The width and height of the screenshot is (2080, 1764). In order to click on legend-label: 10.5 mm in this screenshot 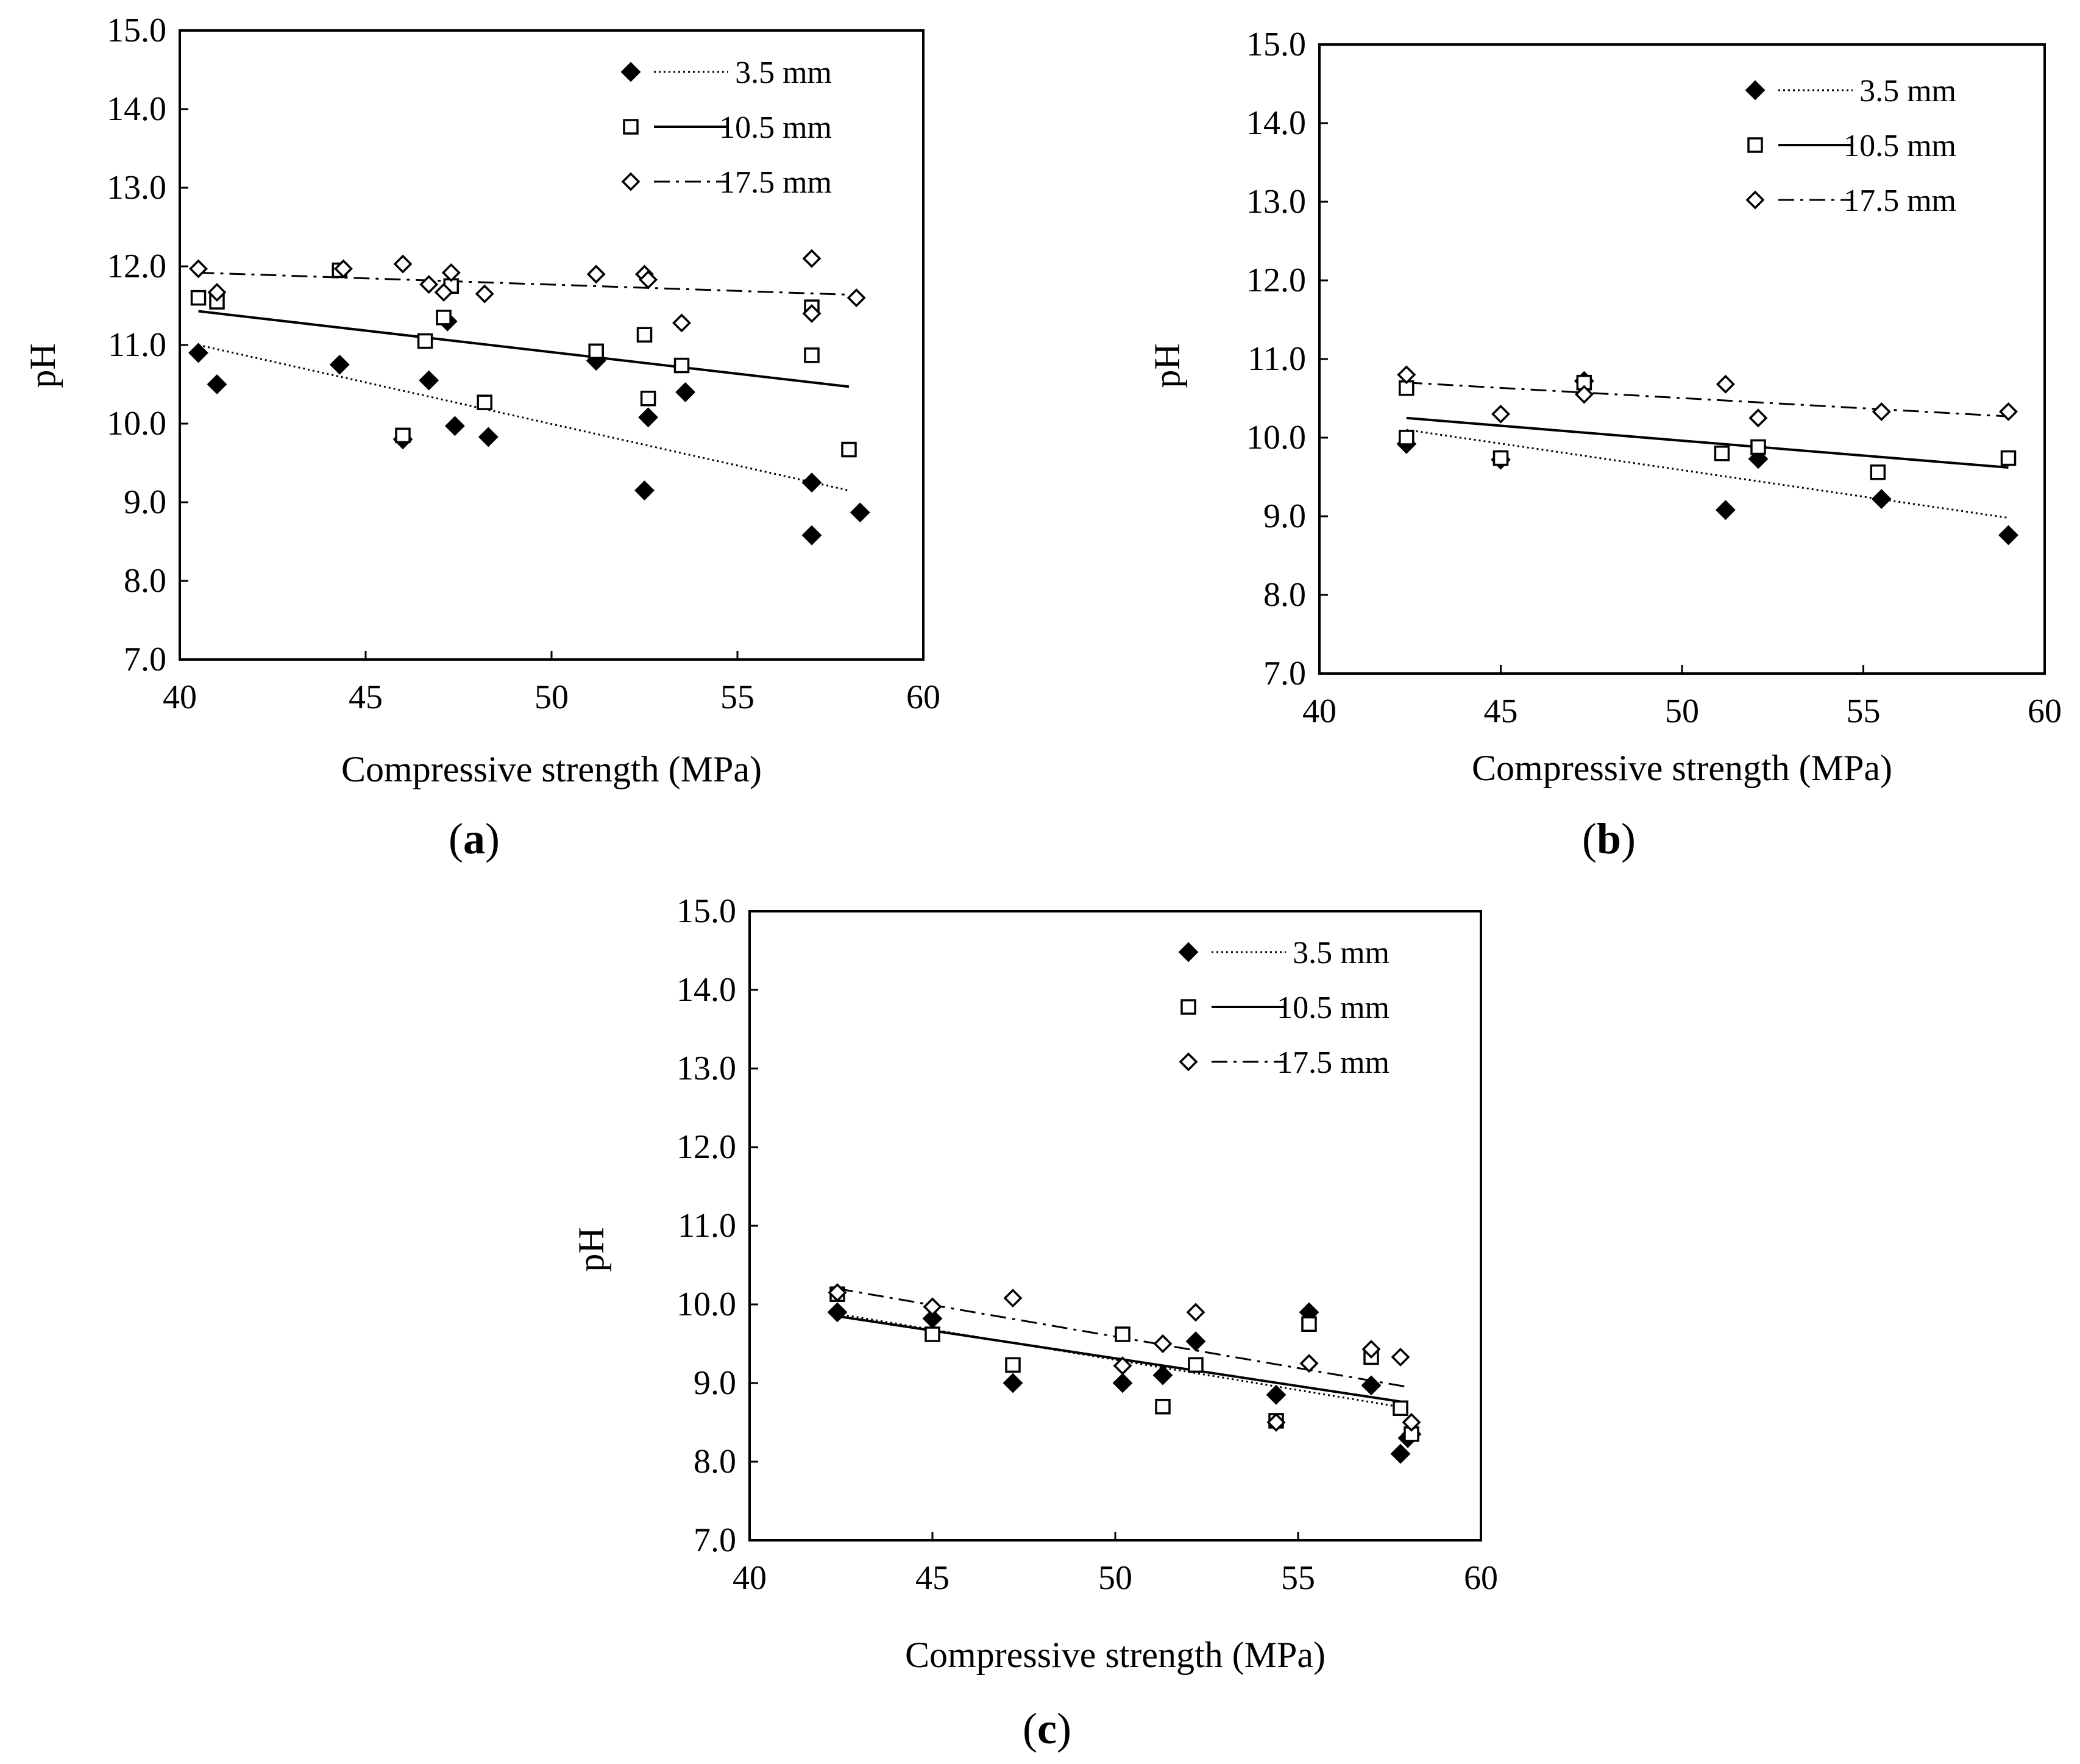, I will do `click(1334, 1007)`.